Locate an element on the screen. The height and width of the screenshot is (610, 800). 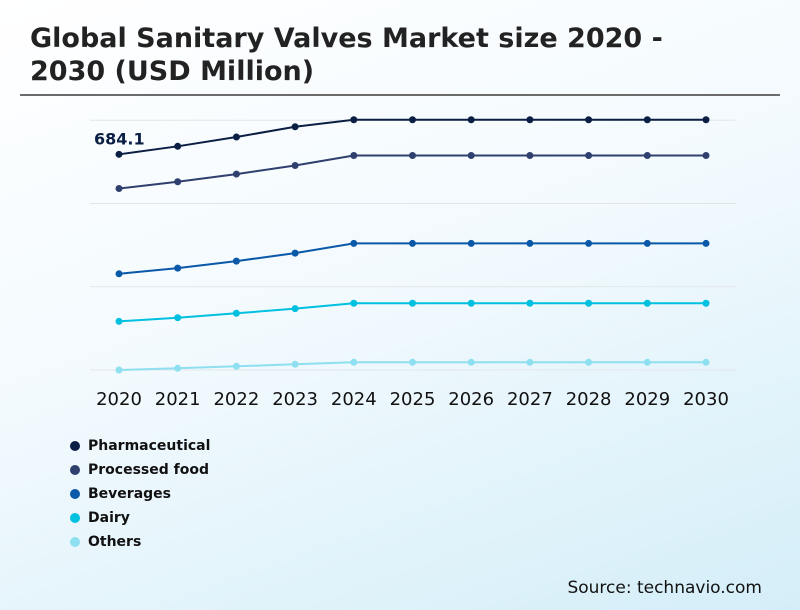
x-tick-label: 2028 is located at coordinates (589, 399).